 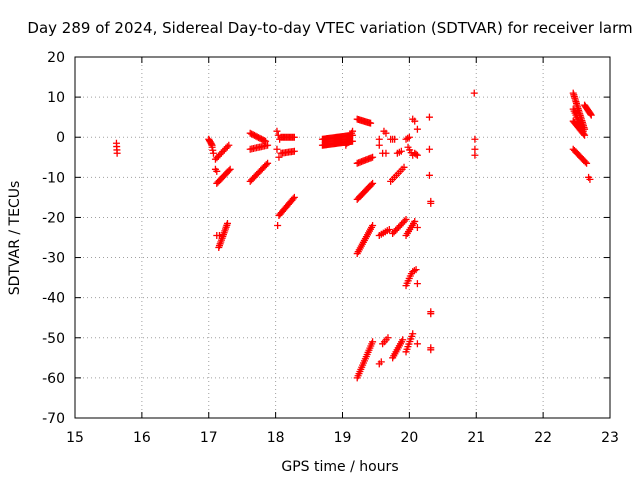 I want to click on x-tick-label: 22, so click(x=543, y=438).